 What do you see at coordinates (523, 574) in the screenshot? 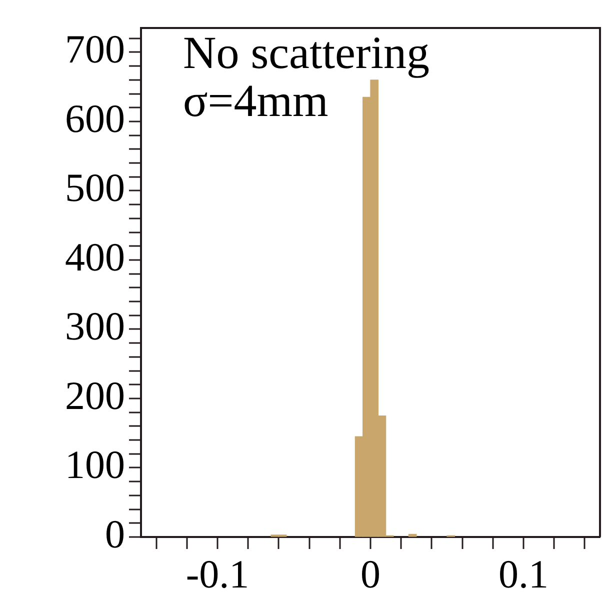
I see `x-tick-label: 0.1` at bounding box center [523, 574].